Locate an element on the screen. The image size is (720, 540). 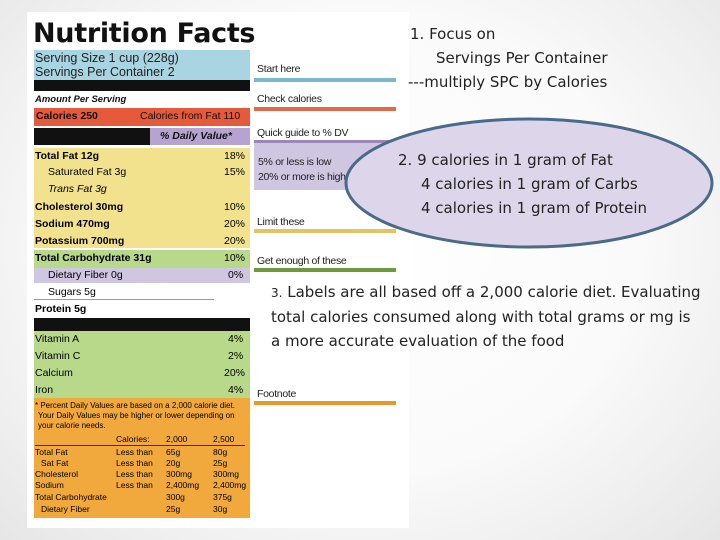
amount-per-serving: Amount Per Serving is located at coordinates (81, 99).